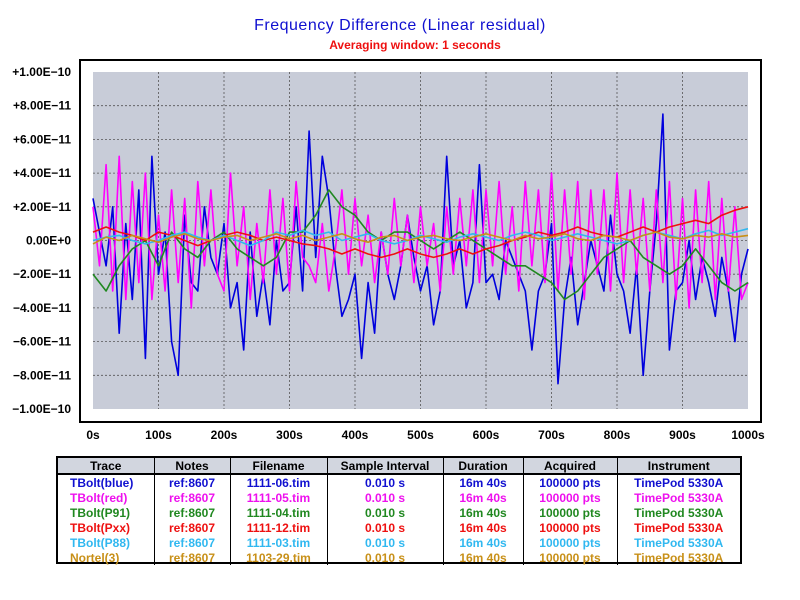  Describe the element at coordinates (41, 72) in the screenshot. I see `y-tick-label: +1.00E−10` at that location.